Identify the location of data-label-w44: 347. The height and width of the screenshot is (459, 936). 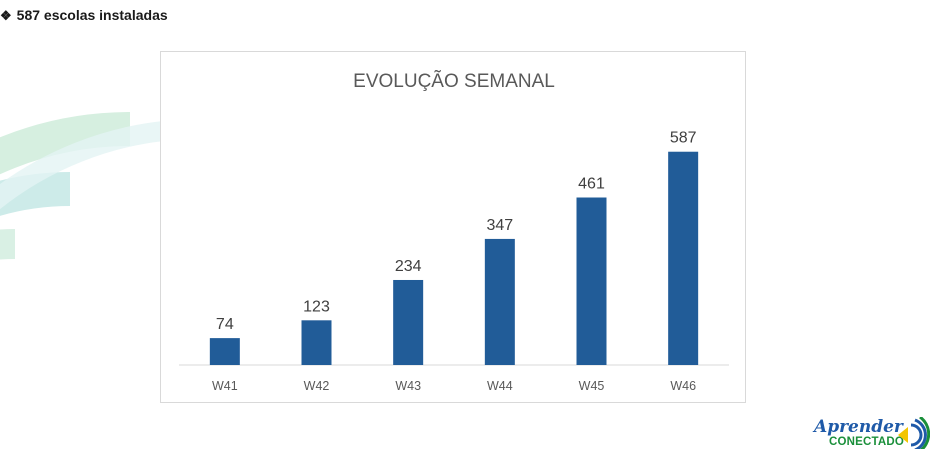
(499, 225).